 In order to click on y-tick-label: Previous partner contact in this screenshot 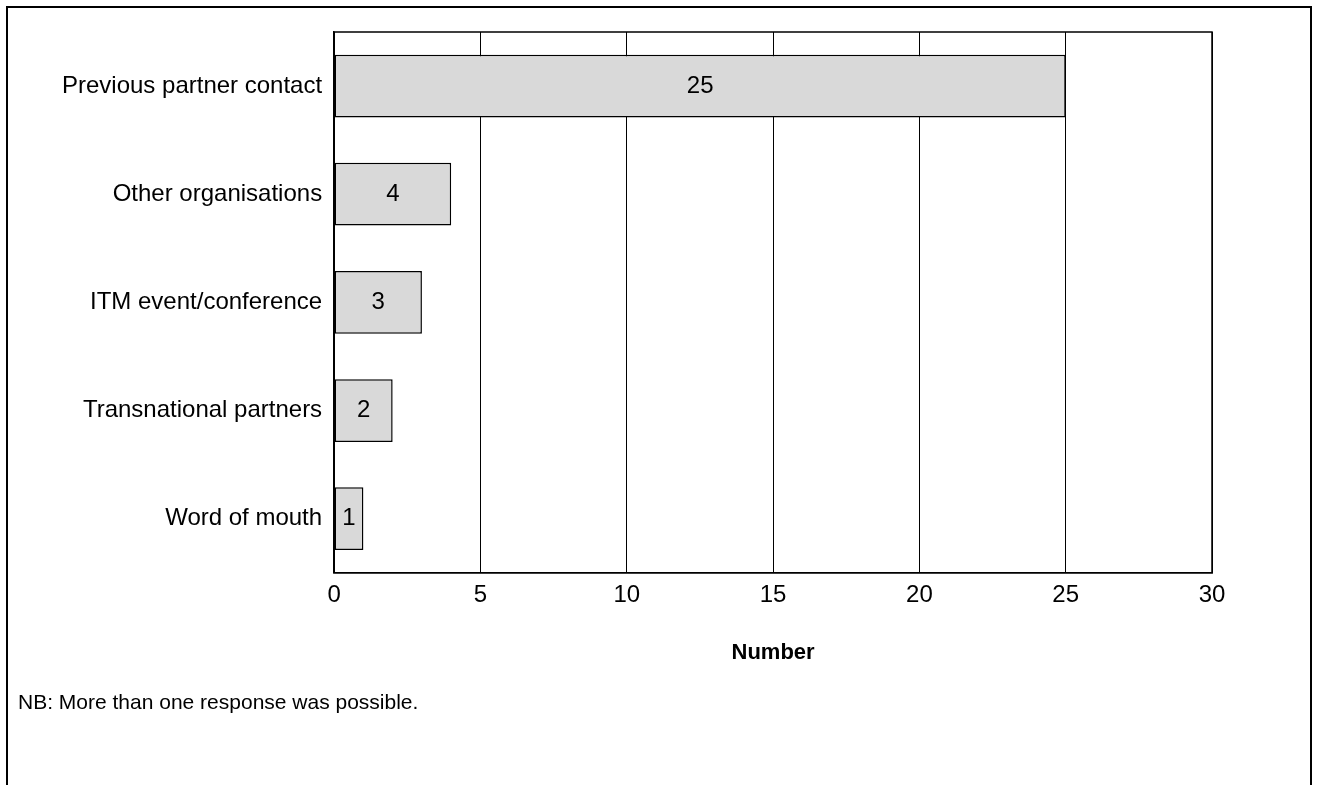, I will do `click(192, 84)`.